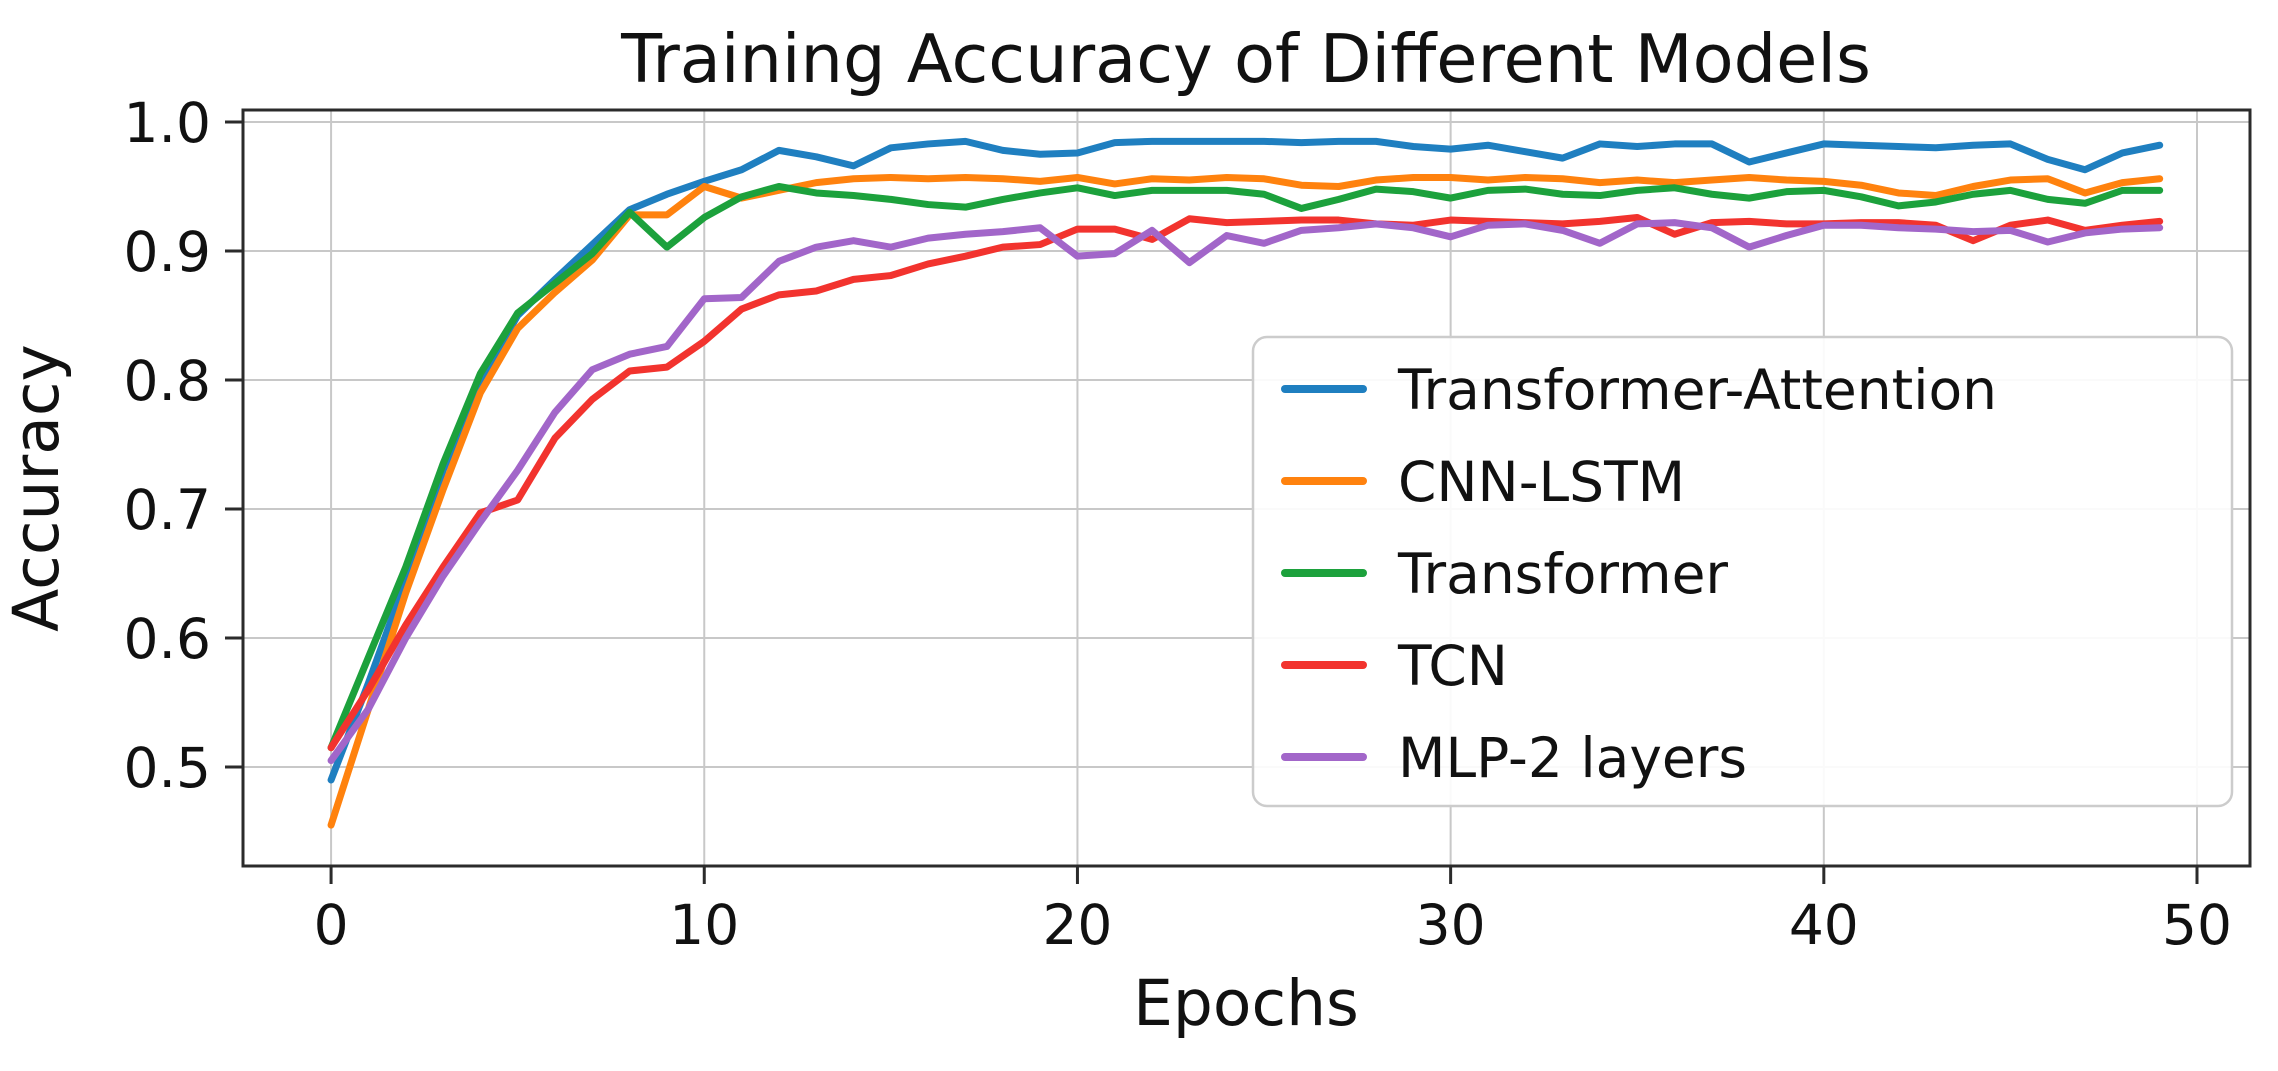 This screenshot has width=2278, height=1071. I want to click on y-tick-label: 0.8, so click(167, 381).